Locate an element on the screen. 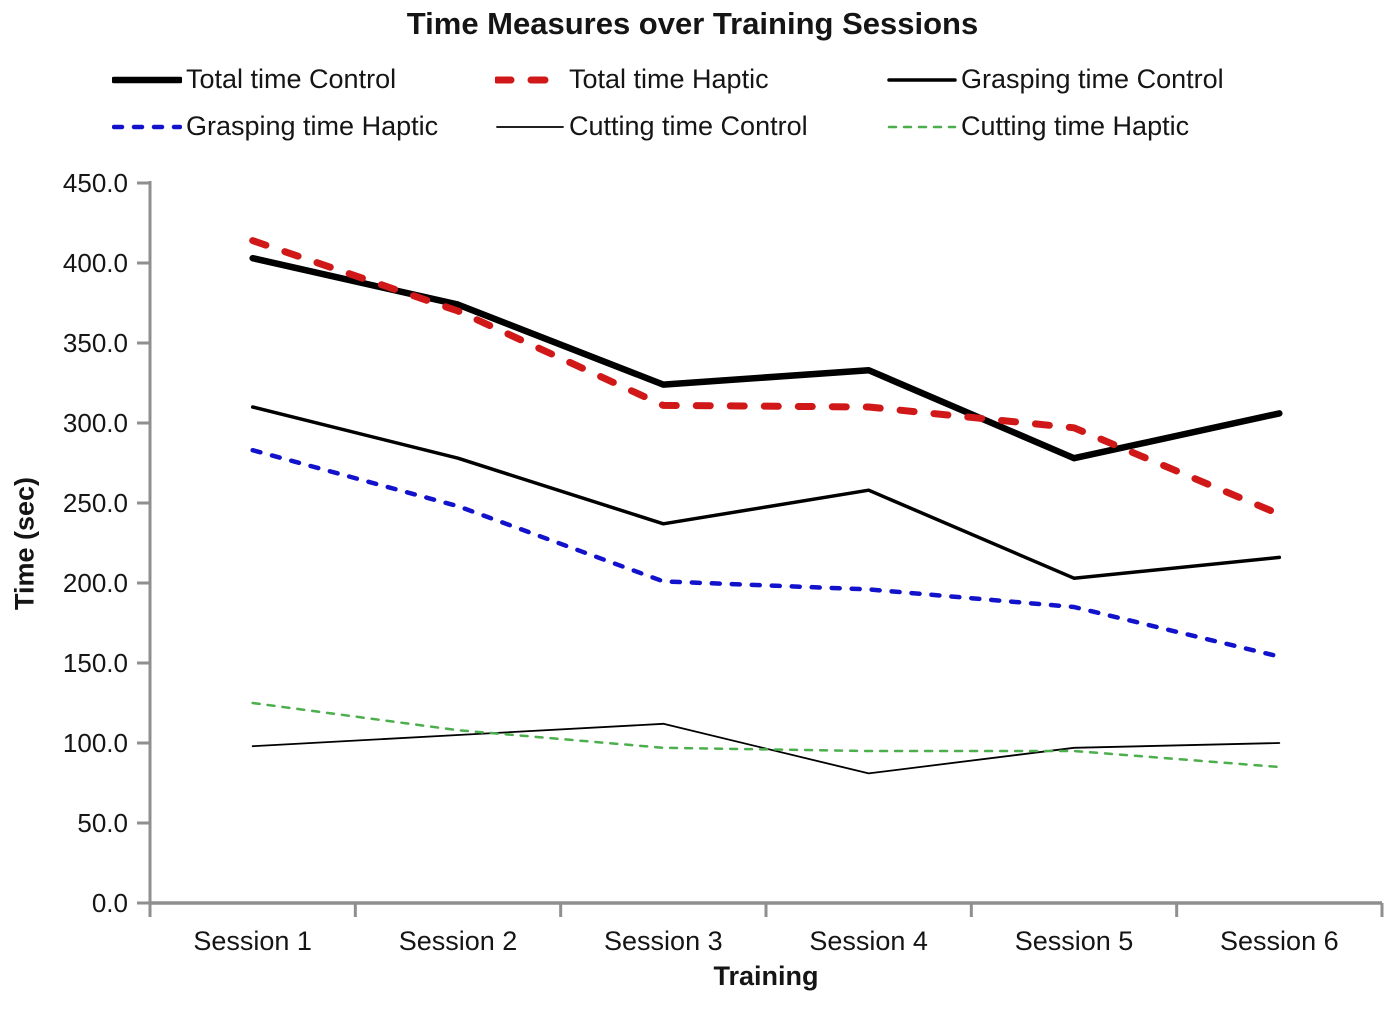  x-tick-label: Session 3 is located at coordinates (663, 941).